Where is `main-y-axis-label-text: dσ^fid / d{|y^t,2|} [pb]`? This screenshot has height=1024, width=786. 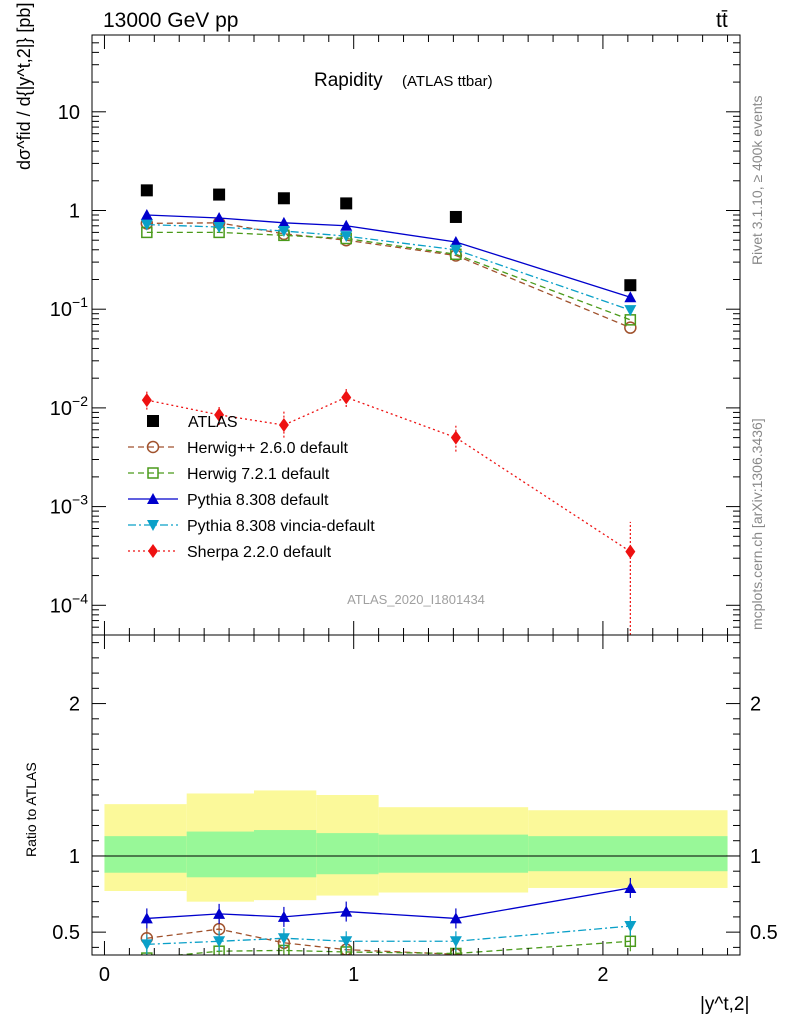 main-y-axis-label-text: dσ^fid / d{|y^t,2|} [pb] is located at coordinates (24, 86).